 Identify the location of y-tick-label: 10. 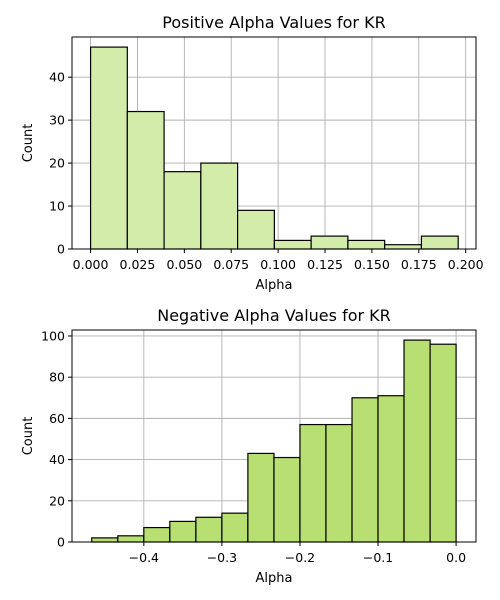
(57, 206).